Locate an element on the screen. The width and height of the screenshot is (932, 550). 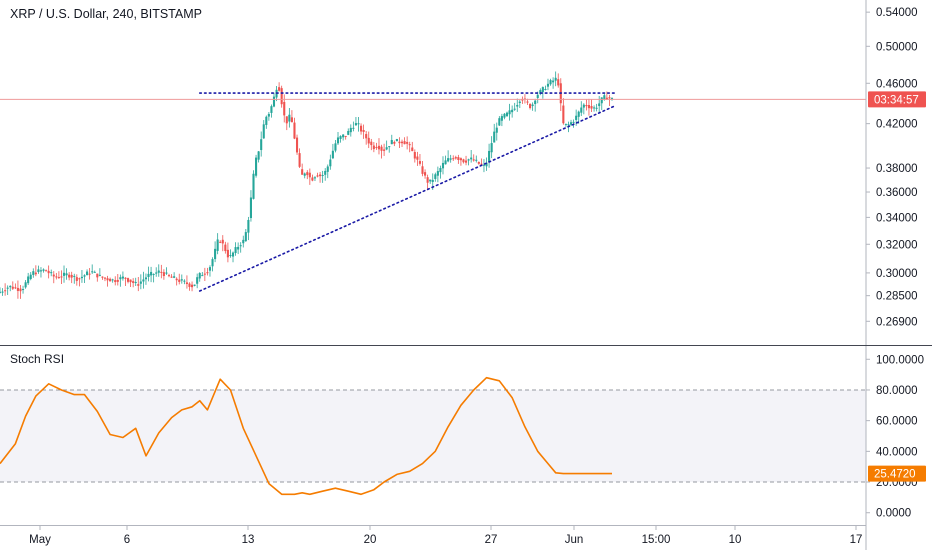
time-tick: 27 is located at coordinates (491, 536).